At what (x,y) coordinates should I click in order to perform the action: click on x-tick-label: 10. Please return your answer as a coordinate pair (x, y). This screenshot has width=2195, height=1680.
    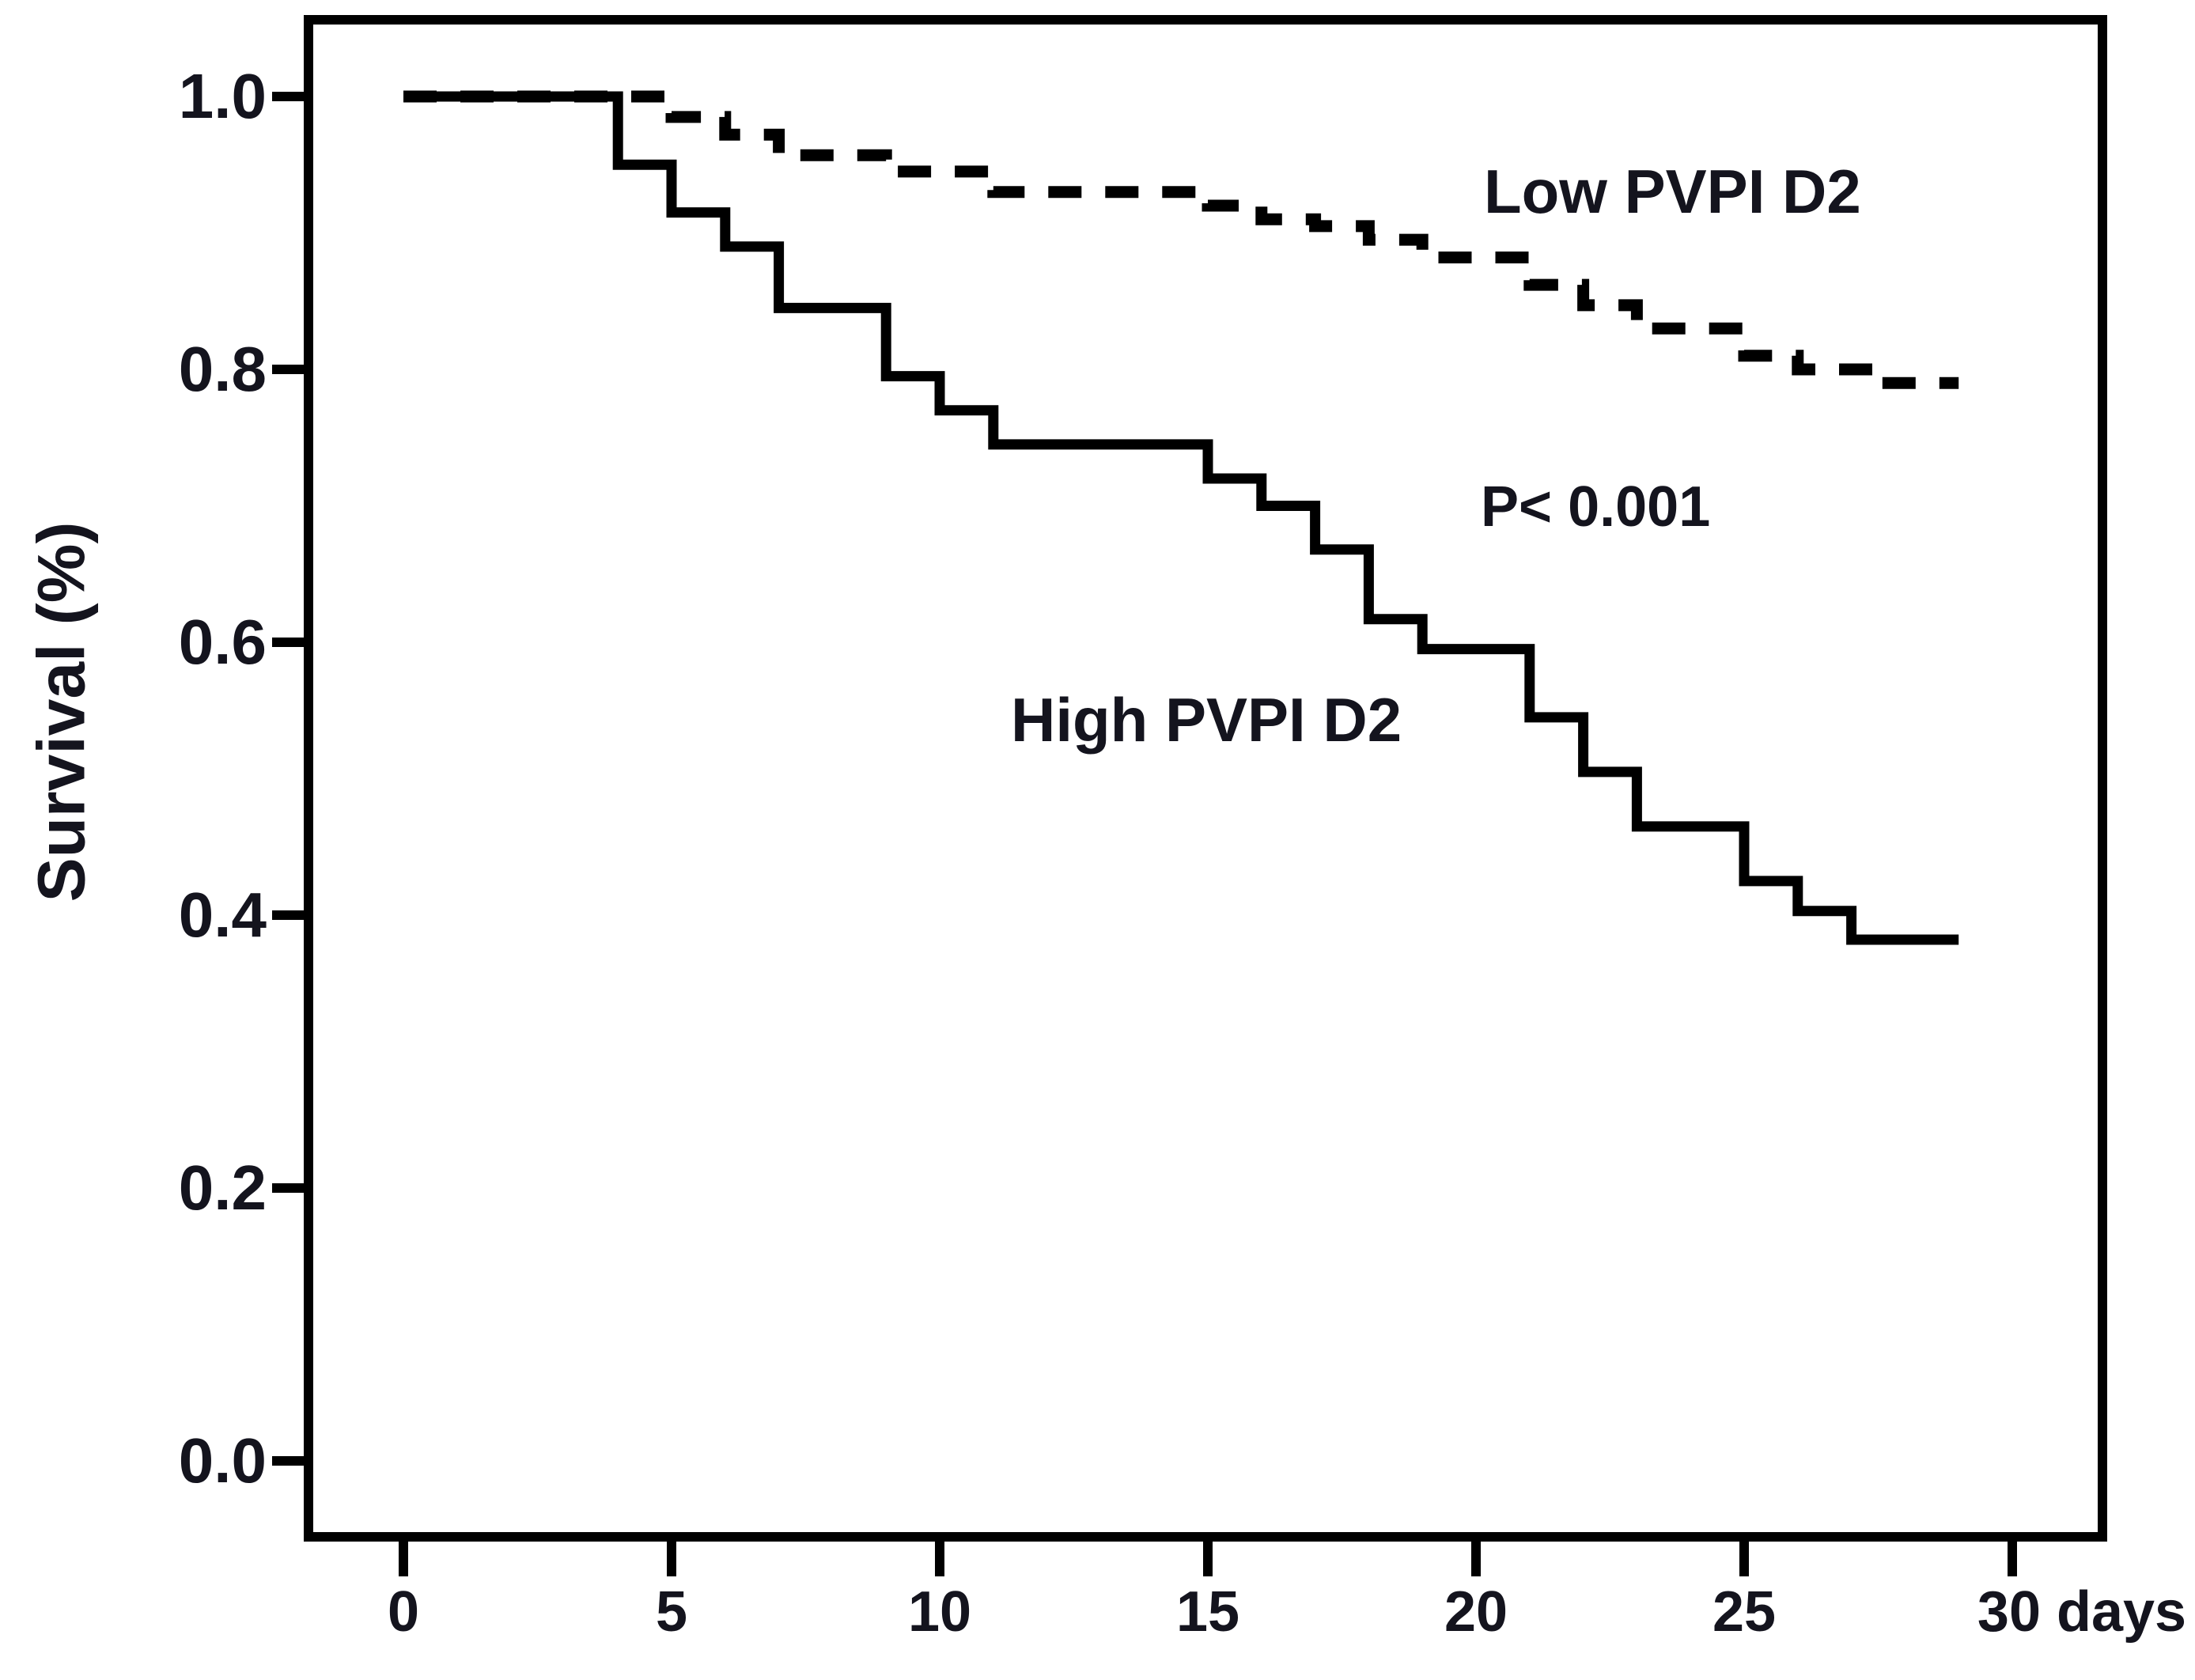
    Looking at the image, I should click on (939, 1612).